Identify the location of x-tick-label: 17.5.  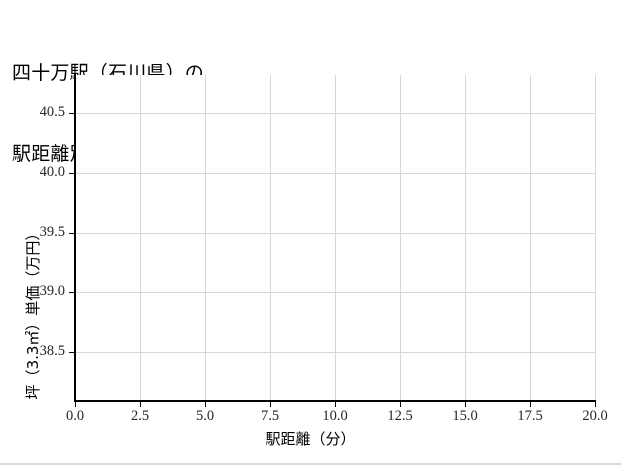
(530, 416).